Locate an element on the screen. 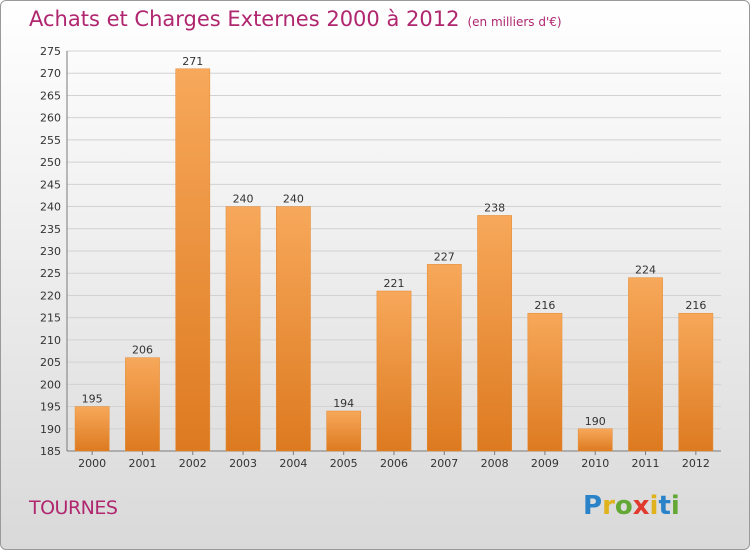 This screenshot has width=750, height=550. value-label: 224 is located at coordinates (645, 270).